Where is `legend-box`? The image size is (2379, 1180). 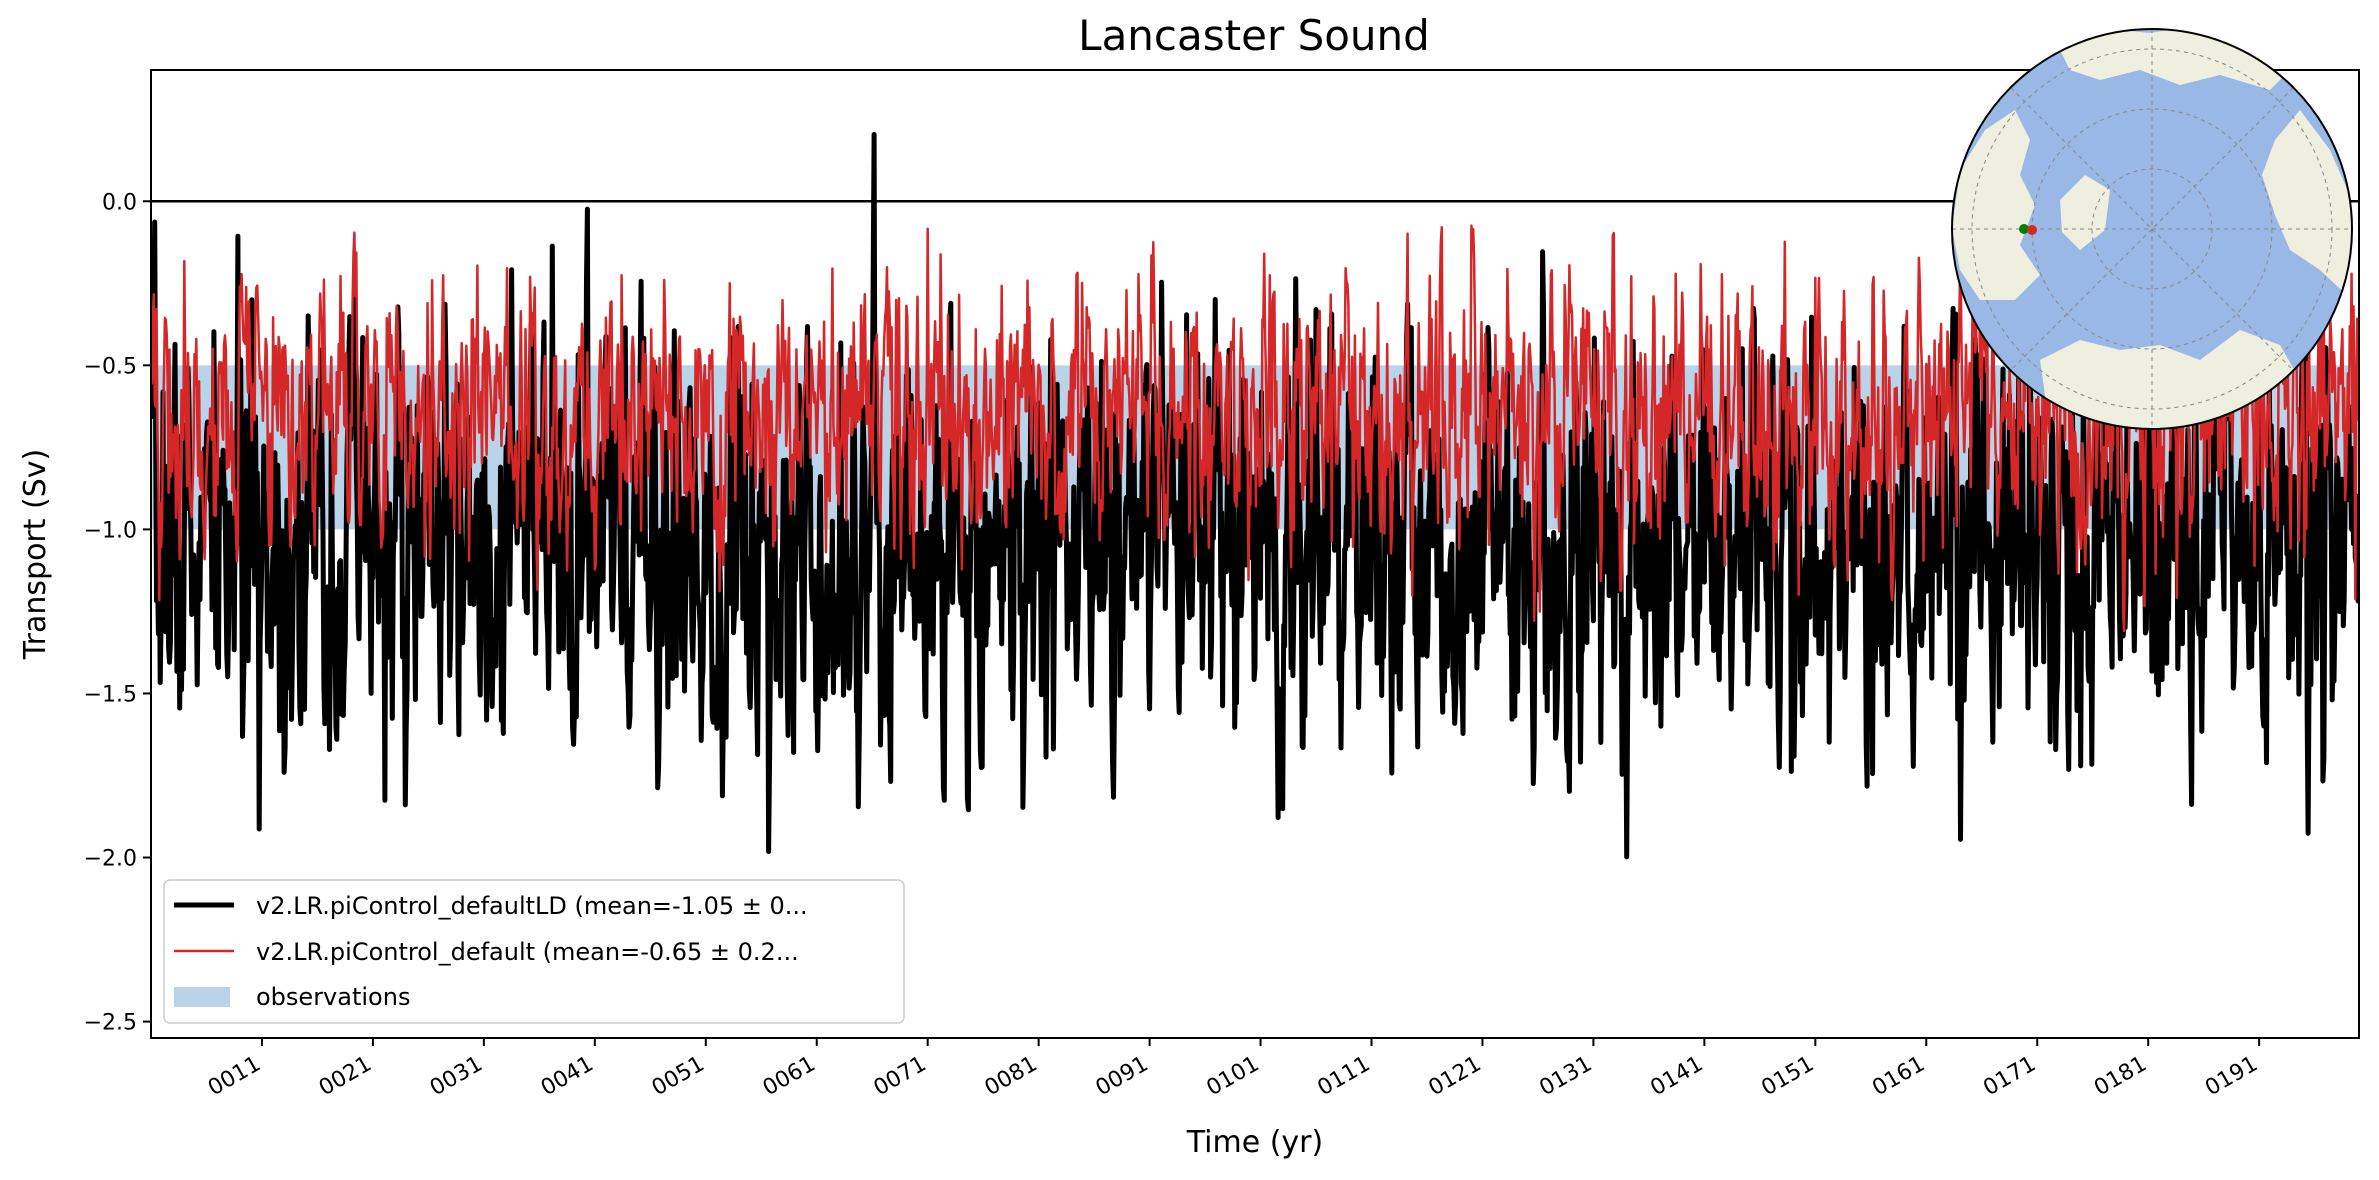
legend-box is located at coordinates (534, 951).